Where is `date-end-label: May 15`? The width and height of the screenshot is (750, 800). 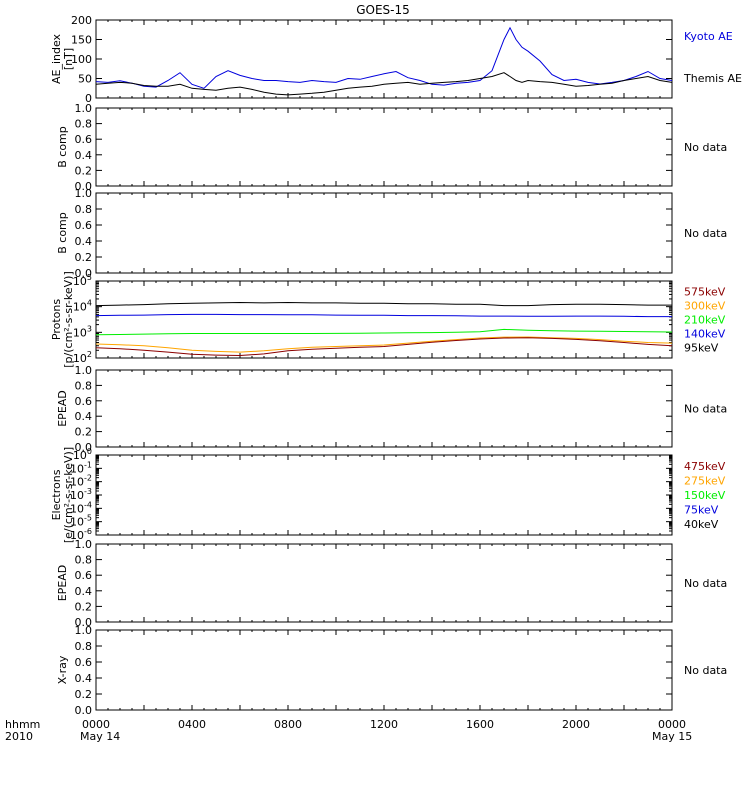 date-end-label: May 15 is located at coordinates (672, 736).